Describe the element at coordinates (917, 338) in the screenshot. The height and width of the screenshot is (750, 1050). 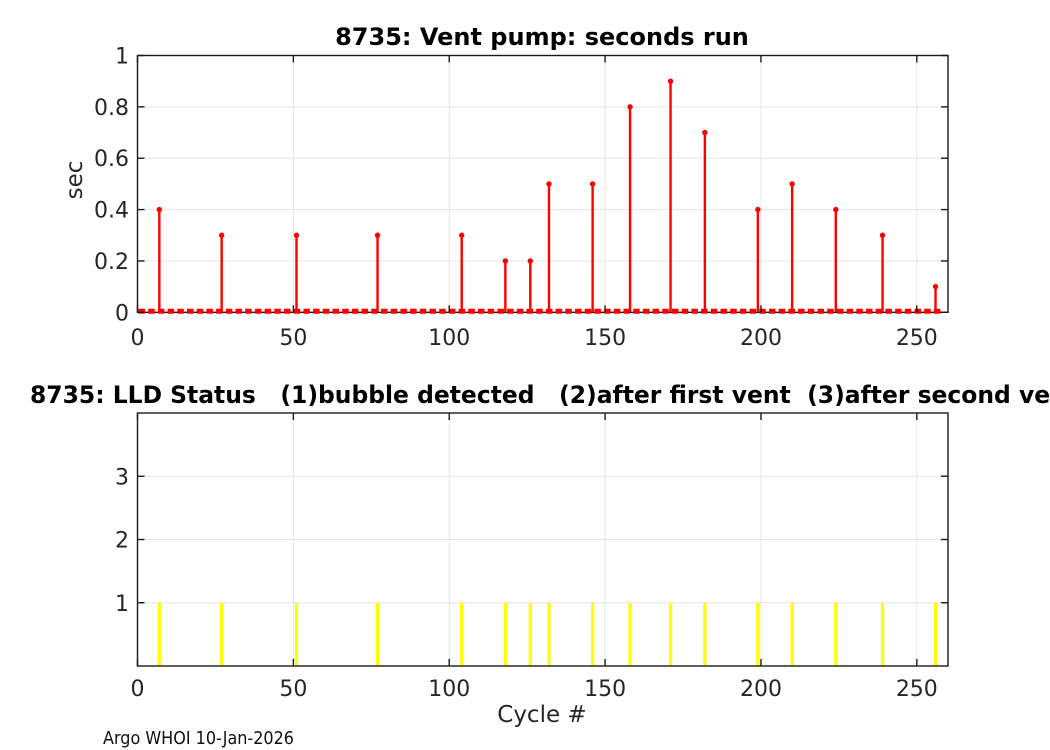
I see `top-plot-x-tick-label: 250` at that location.